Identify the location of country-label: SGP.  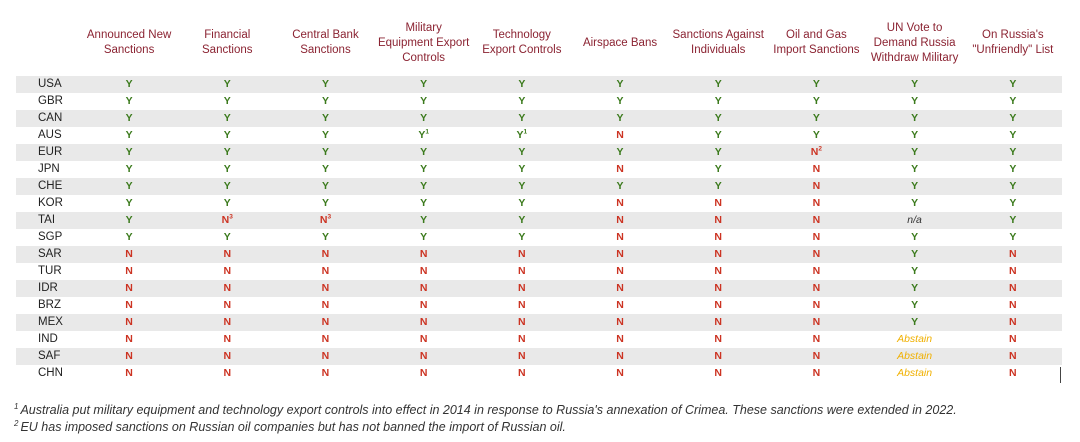
(50, 237).